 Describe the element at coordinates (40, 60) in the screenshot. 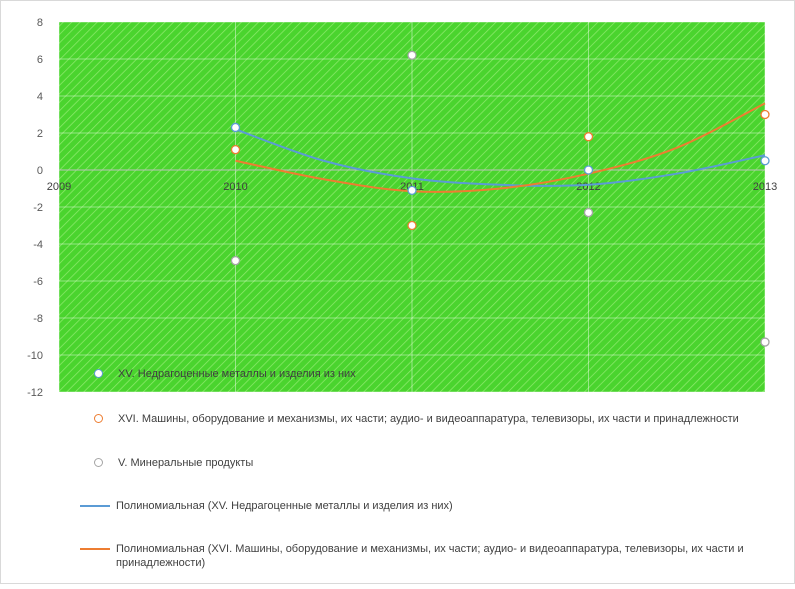

I see `y-tick-label: 6` at that location.